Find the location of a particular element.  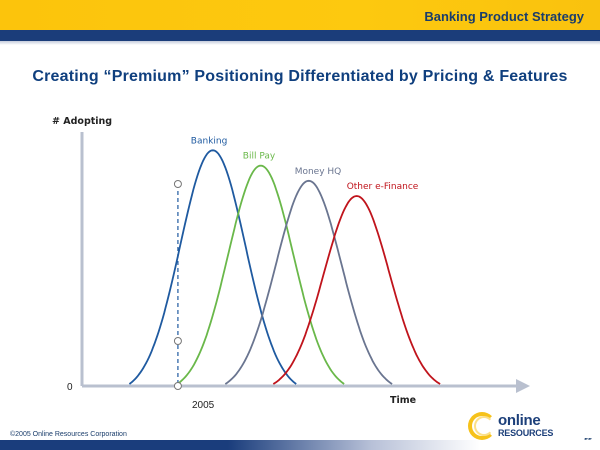

logo-ring-icon is located at coordinates (482, 426).